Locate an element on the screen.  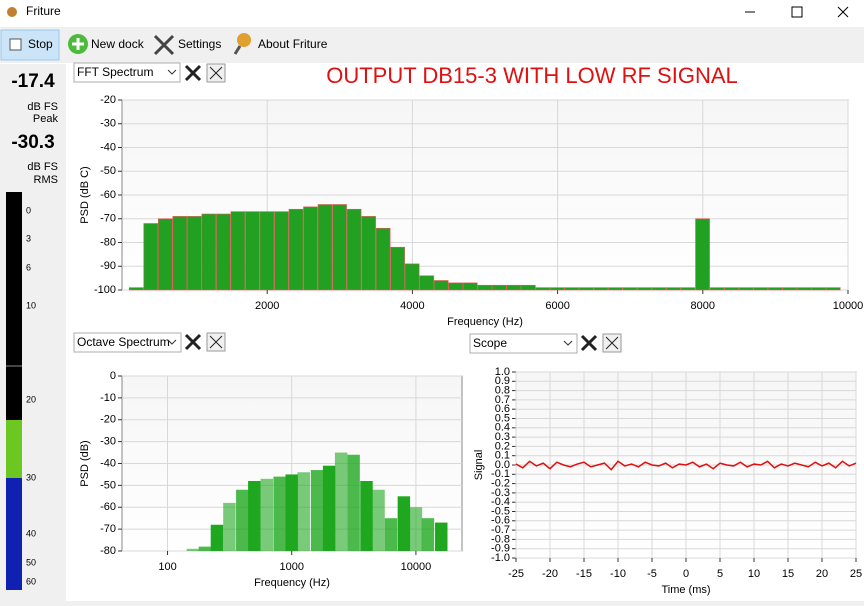
plus is located at coordinates (78, 44).